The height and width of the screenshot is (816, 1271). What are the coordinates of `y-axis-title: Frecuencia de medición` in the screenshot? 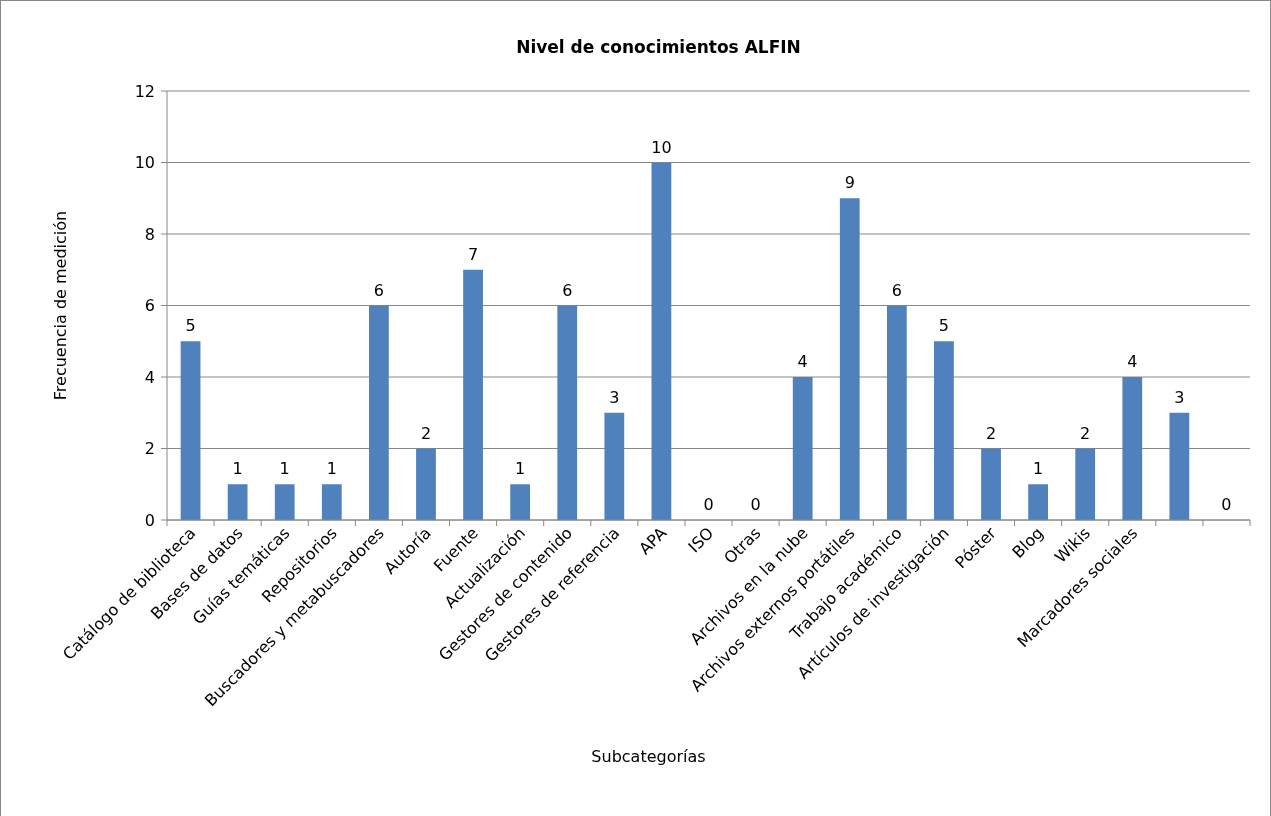 It's located at (60, 305).